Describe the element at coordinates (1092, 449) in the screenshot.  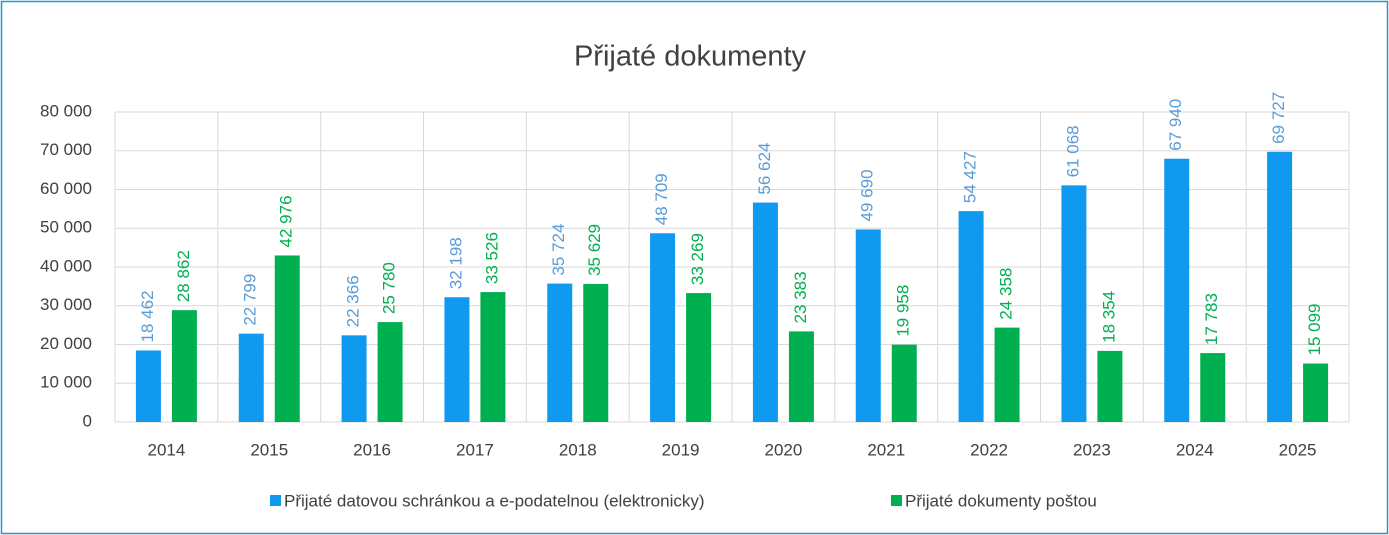
I see `x-tick-label: 2023` at that location.